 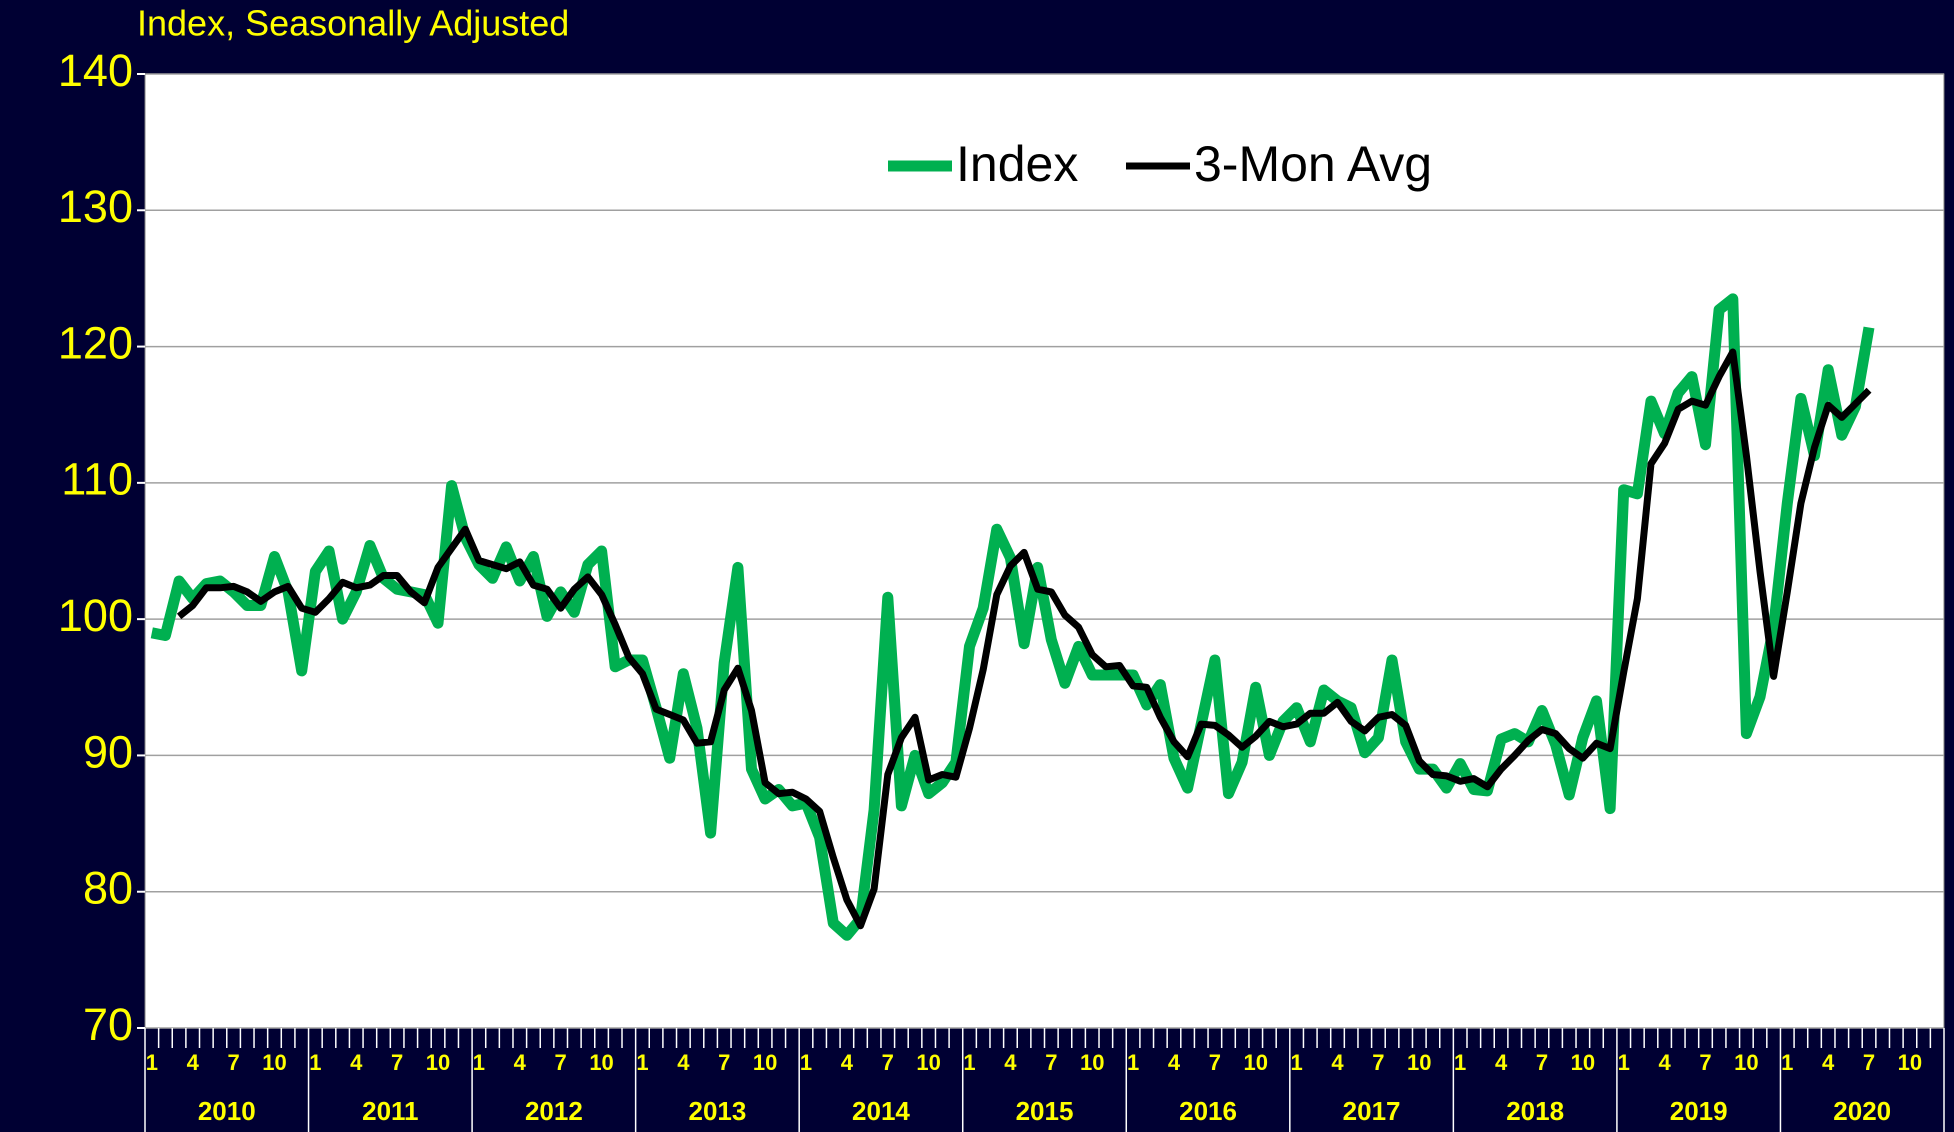 What do you see at coordinates (1535, 1111) in the screenshot?
I see `year-label: 2018` at bounding box center [1535, 1111].